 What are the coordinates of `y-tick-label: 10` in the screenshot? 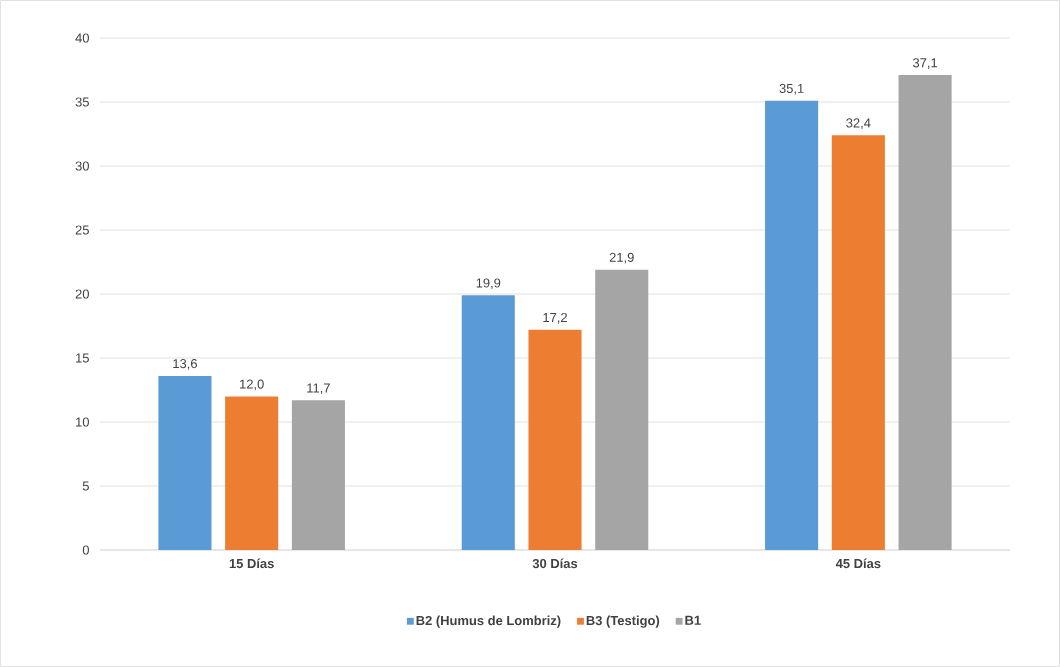 It's located at (82, 422).